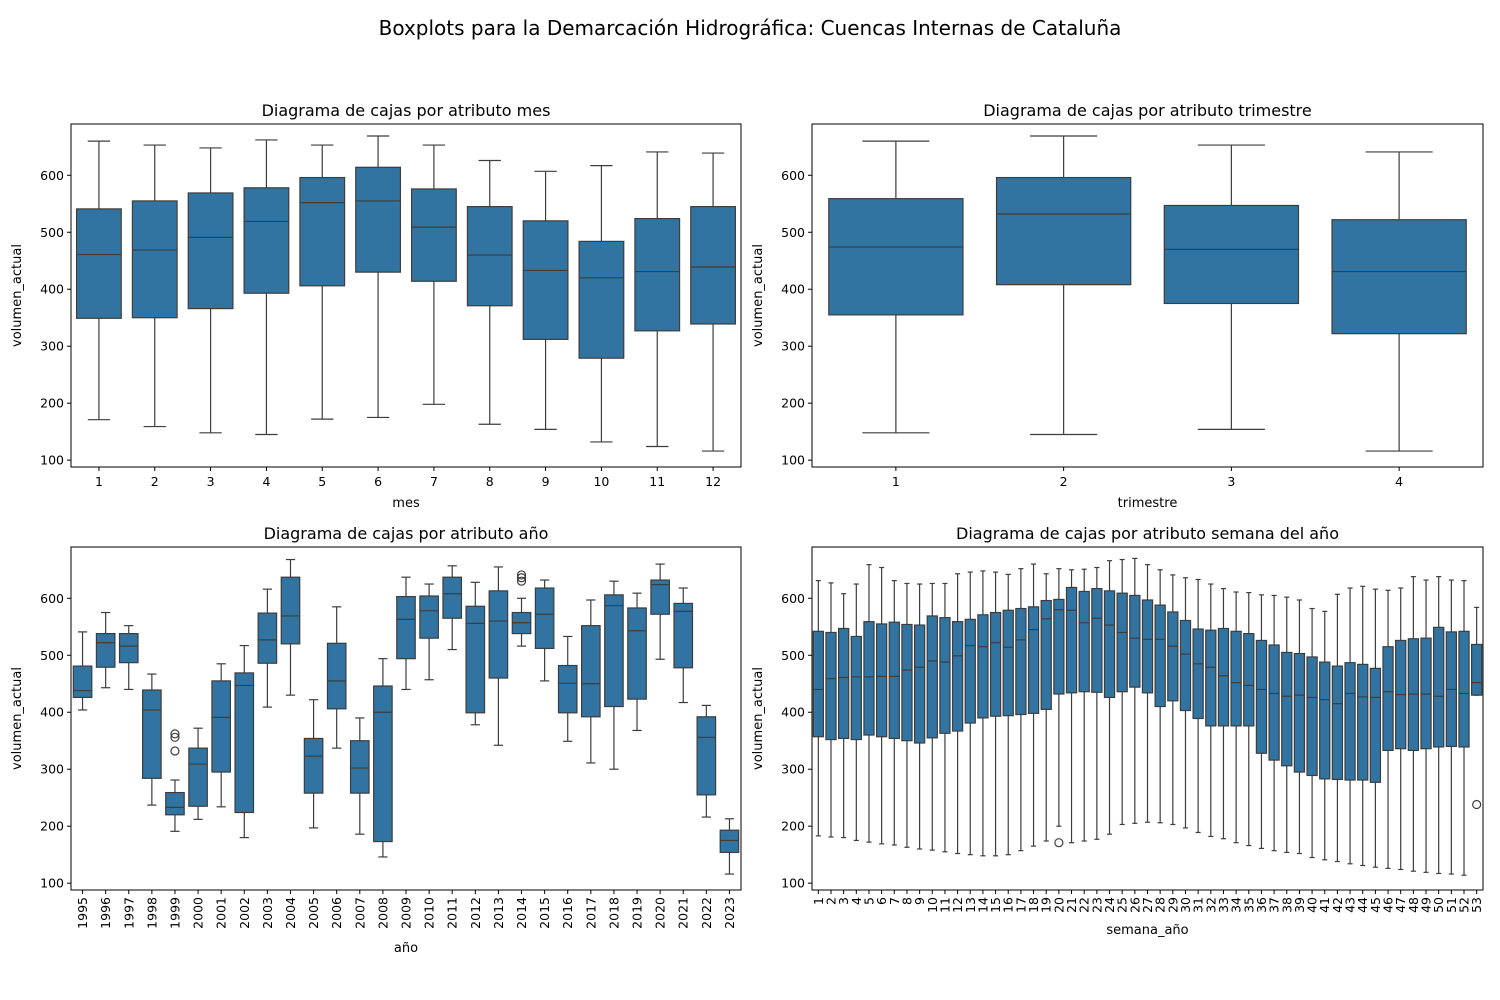  What do you see at coordinates (1147, 930) in the screenshot?
I see `x-axis-label: semana_año` at bounding box center [1147, 930].